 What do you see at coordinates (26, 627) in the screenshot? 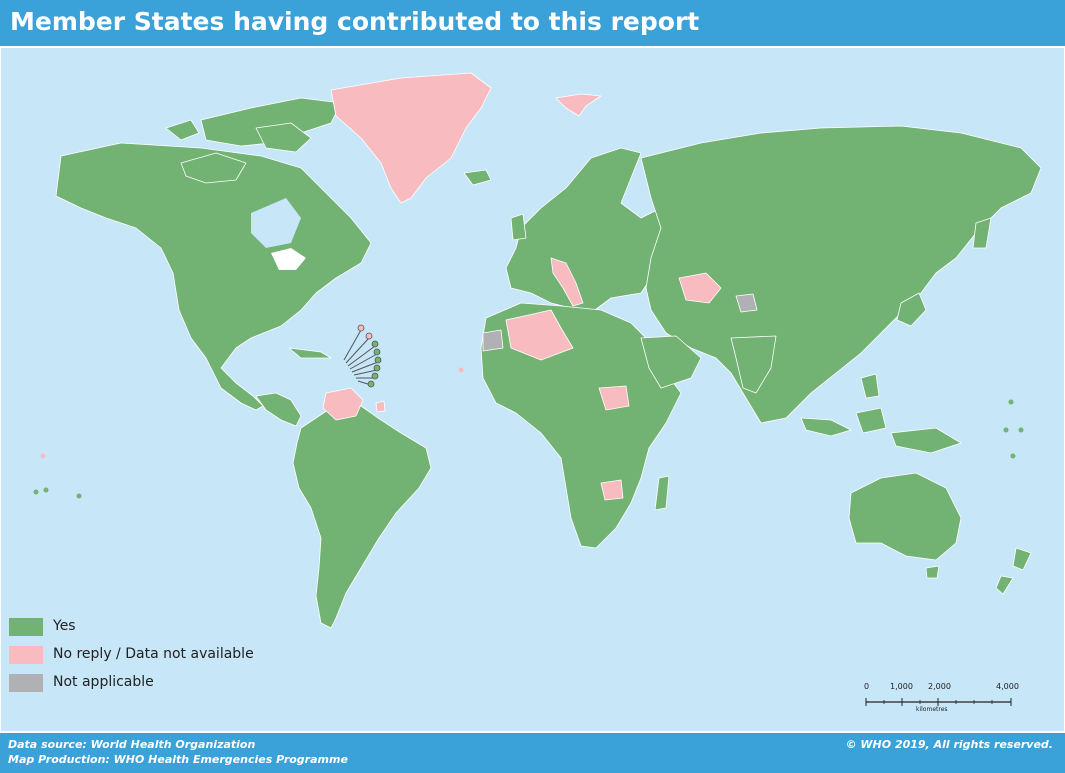
I see `legend-swatch-yes` at bounding box center [26, 627].